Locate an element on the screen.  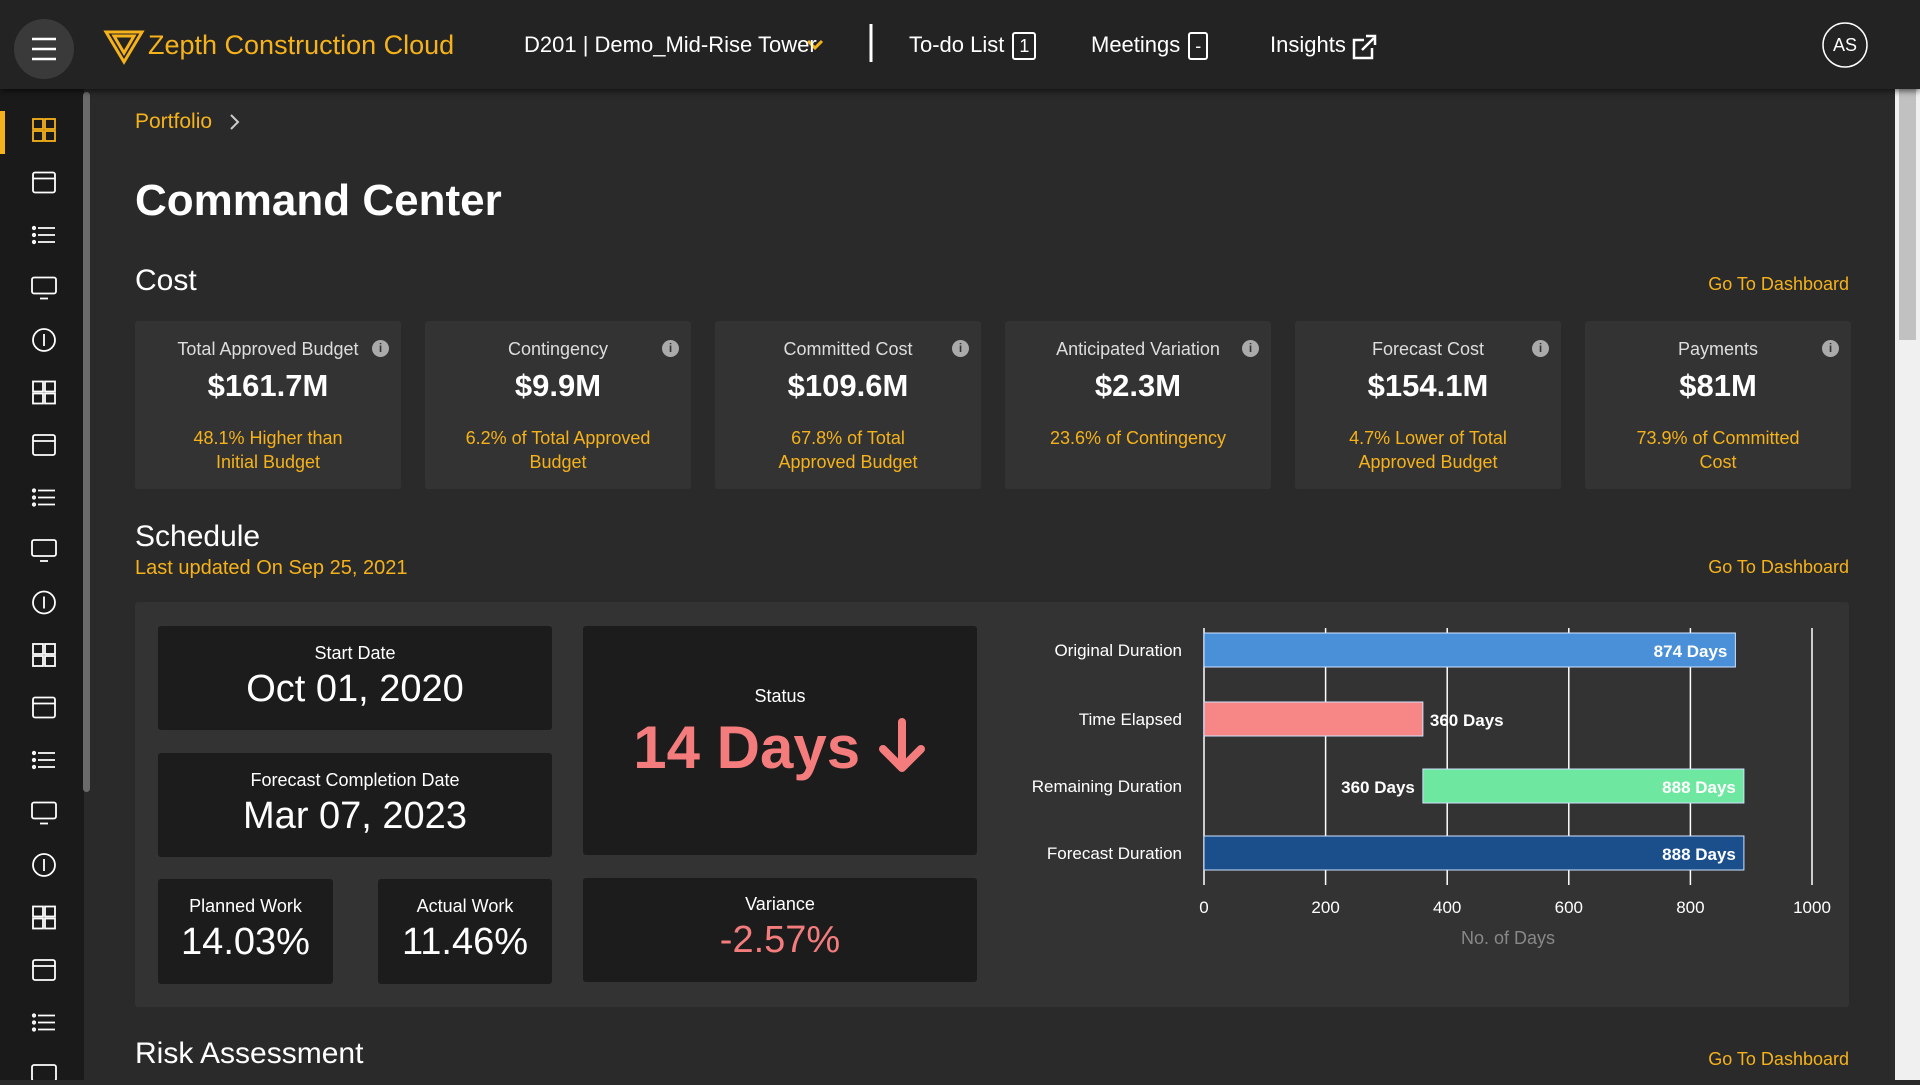
card-value: $109.6M is located at coordinates (848, 385).